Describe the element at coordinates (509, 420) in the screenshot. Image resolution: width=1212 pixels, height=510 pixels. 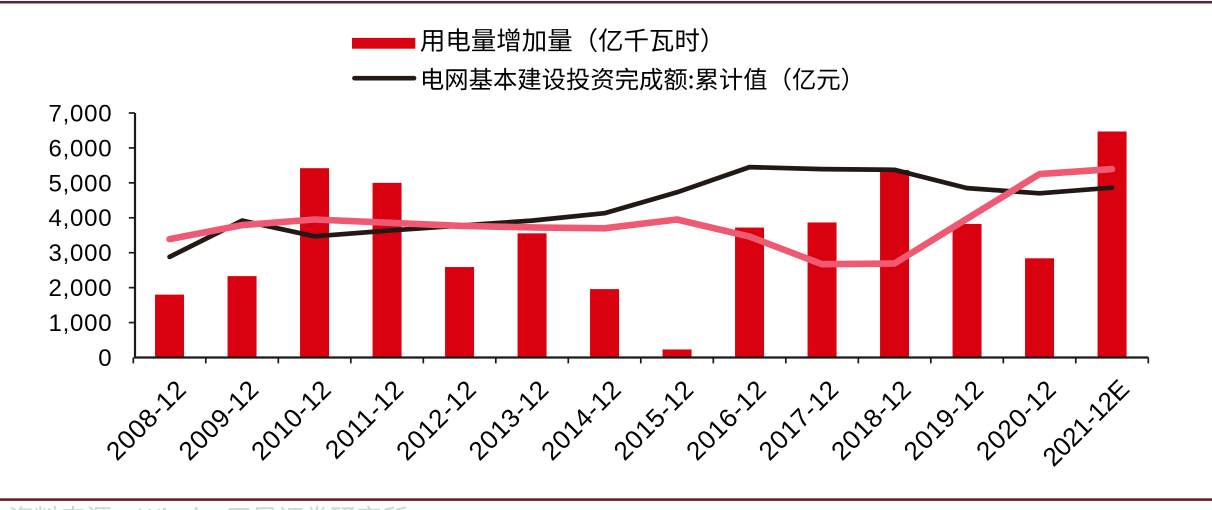
I see `svg-text: 2013-12` at that location.